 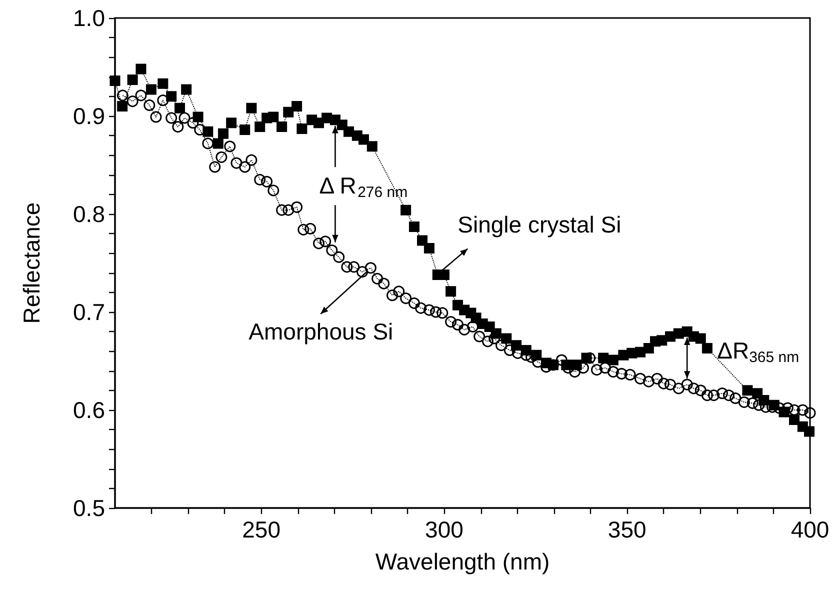 What do you see at coordinates (31, 263) in the screenshot?
I see `y-axis-title: Reflectance` at bounding box center [31, 263].